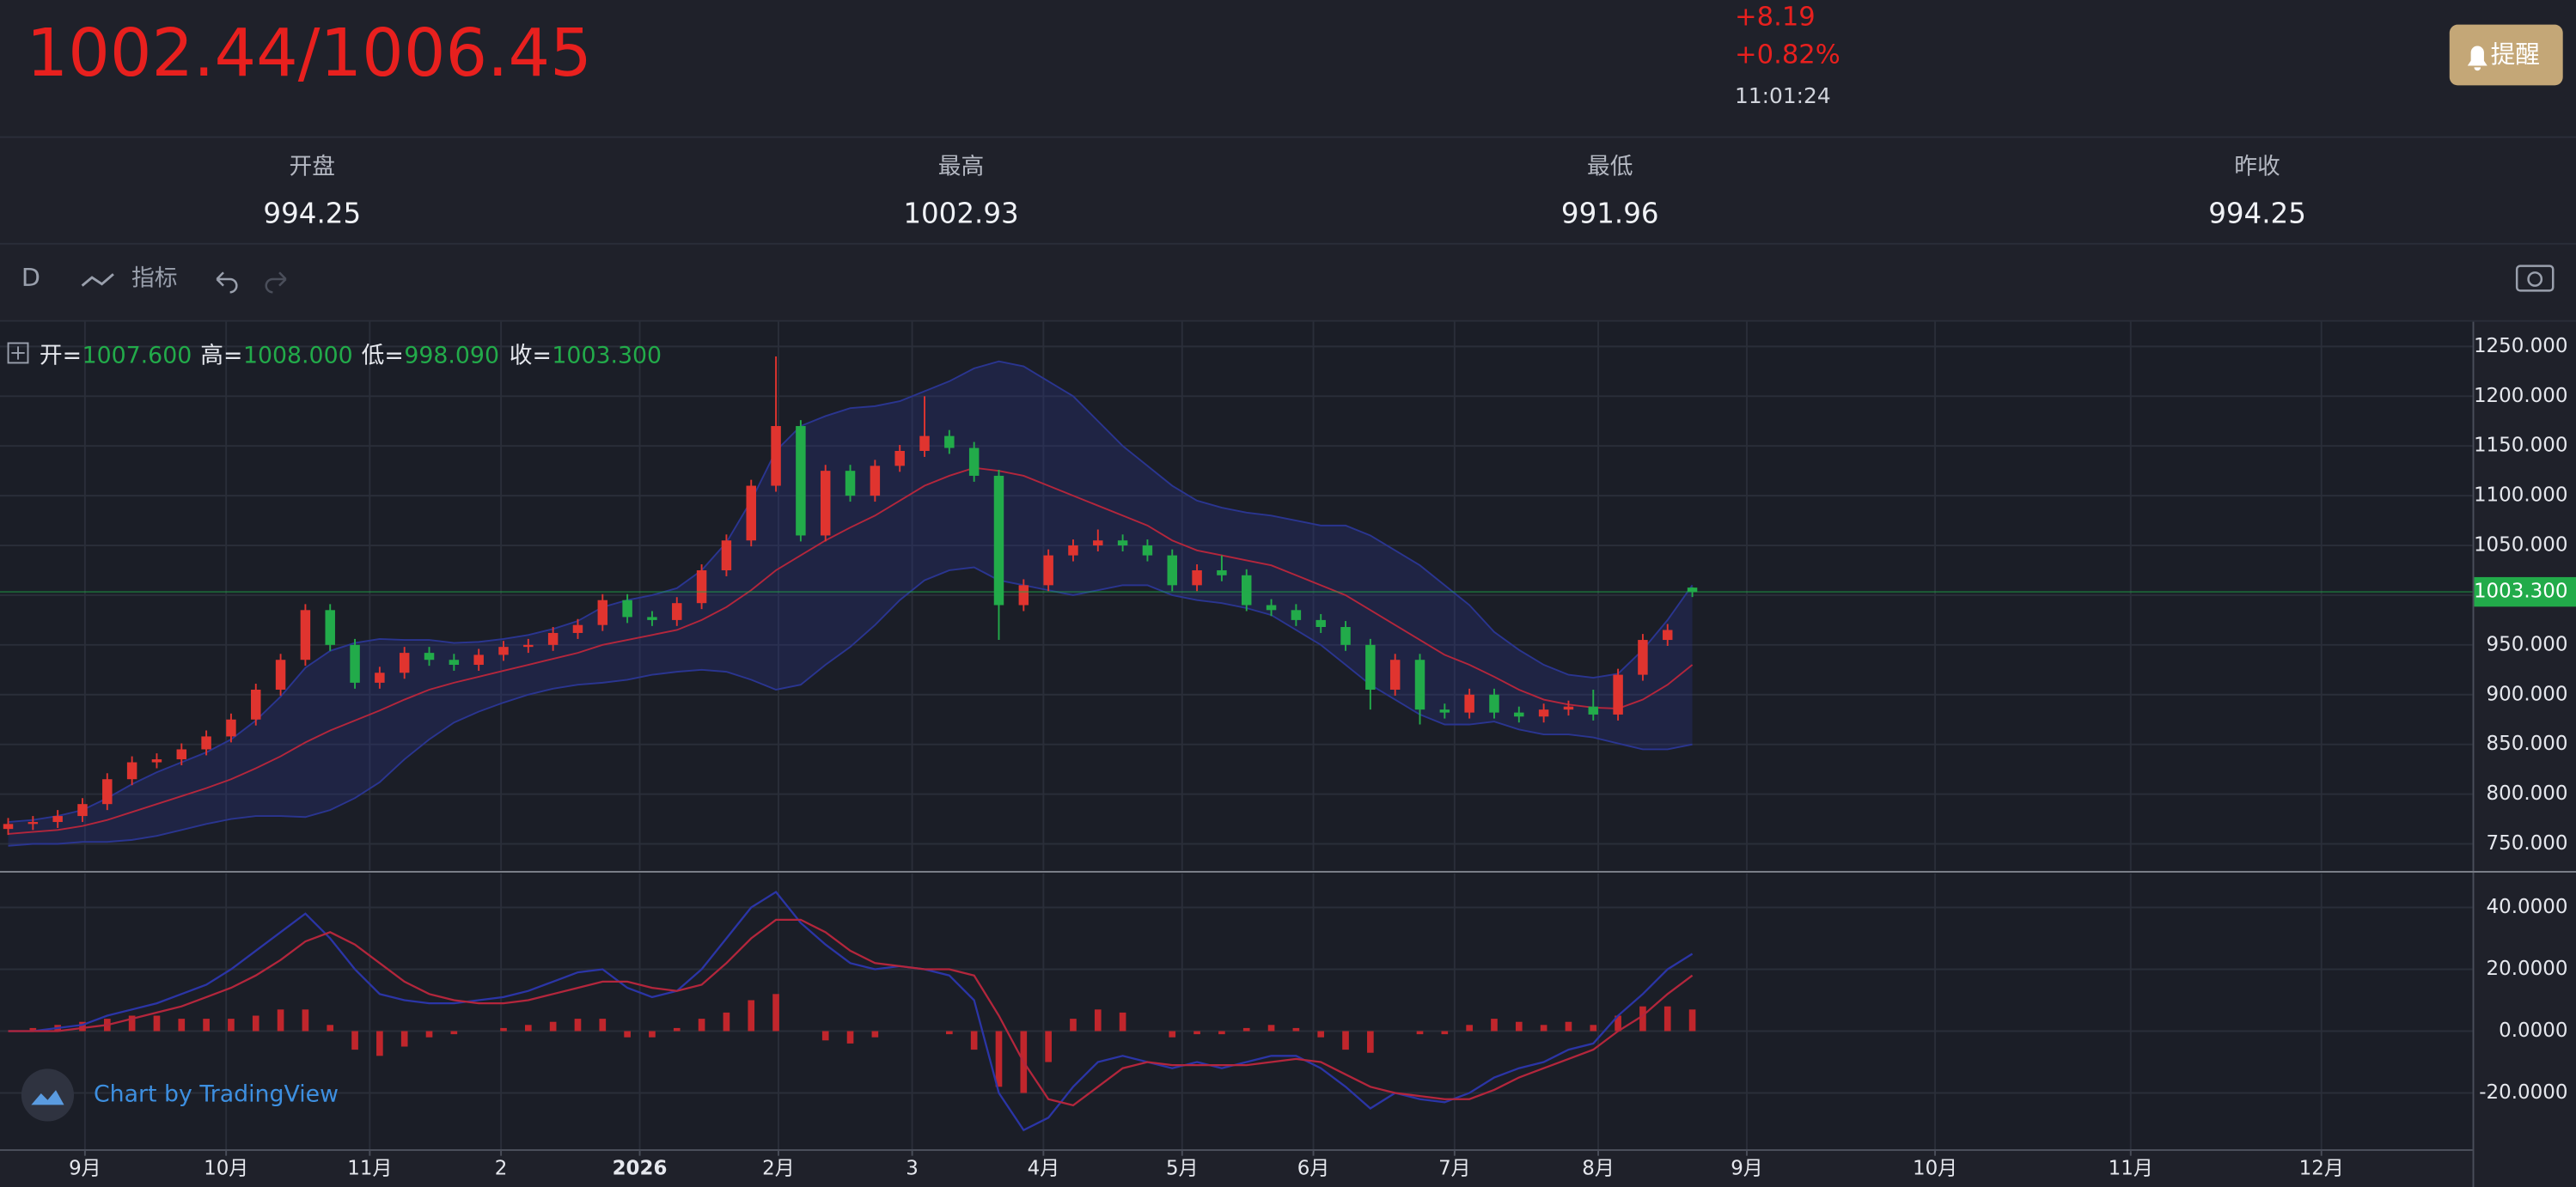 The height and width of the screenshot is (1187, 2576). What do you see at coordinates (98, 280) in the screenshot?
I see `indicator-icon` at bounding box center [98, 280].